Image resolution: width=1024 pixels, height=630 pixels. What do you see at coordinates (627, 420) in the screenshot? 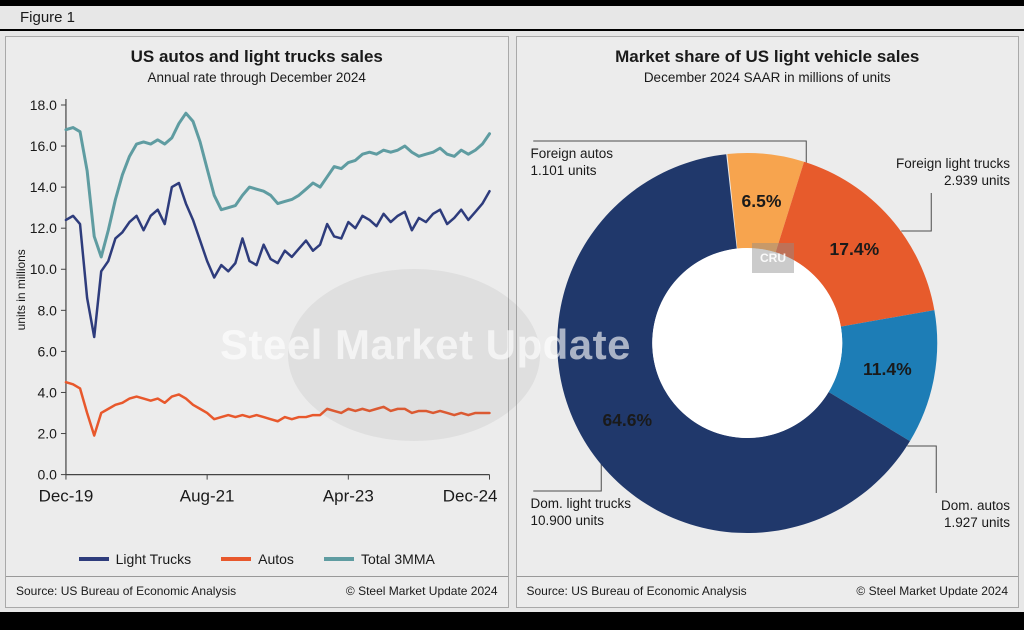
I see `svg-text: 64.6%` at bounding box center [627, 420].